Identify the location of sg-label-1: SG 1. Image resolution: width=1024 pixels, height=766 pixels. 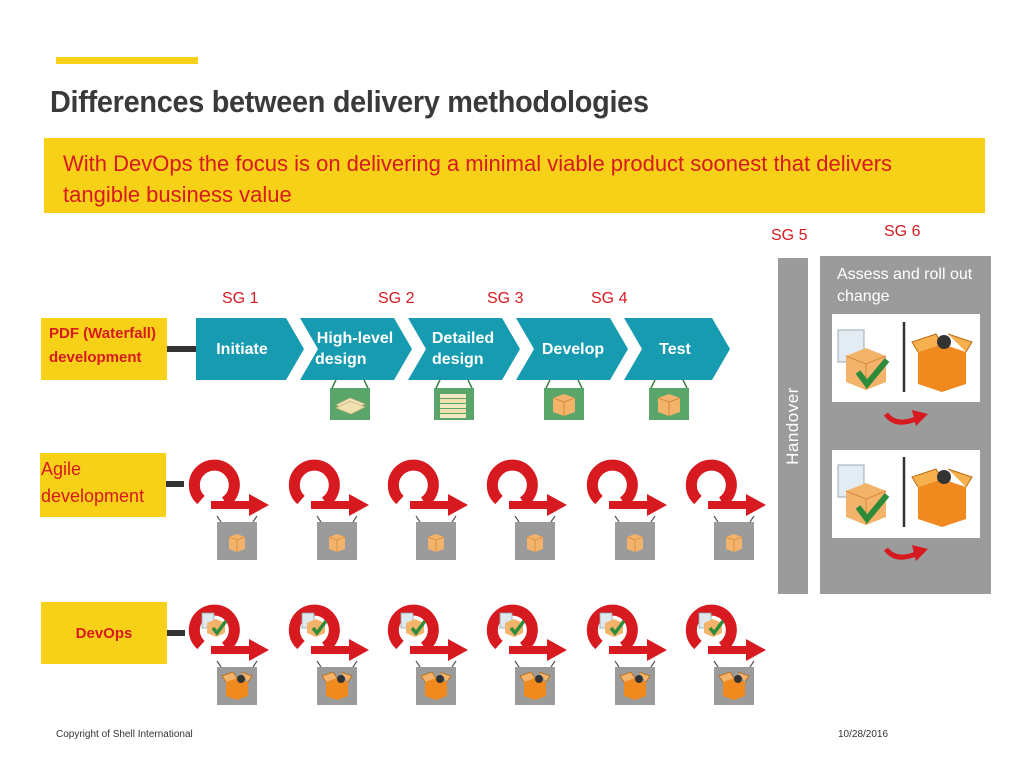
(240, 298).